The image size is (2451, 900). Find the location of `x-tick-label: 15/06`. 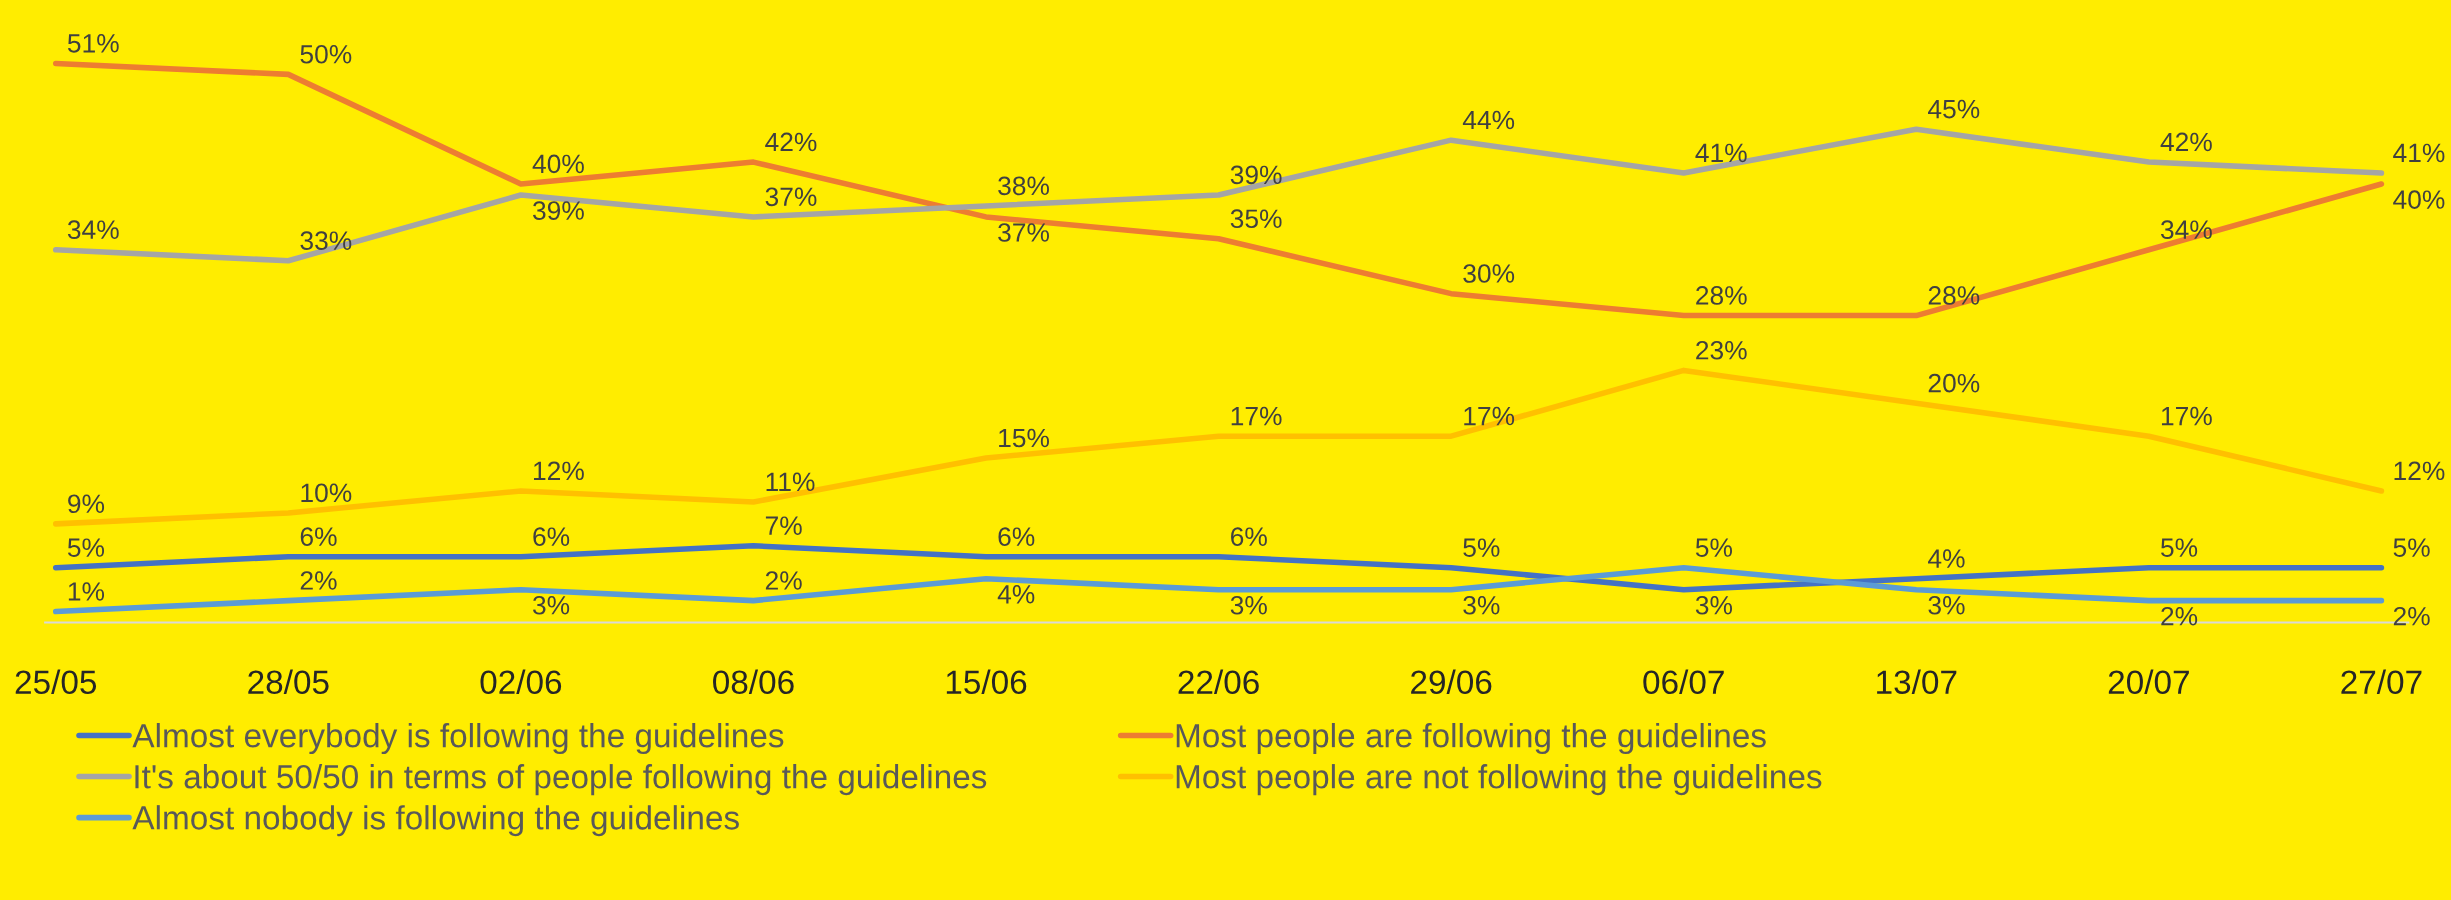

x-tick-label: 15/06 is located at coordinates (986, 682).